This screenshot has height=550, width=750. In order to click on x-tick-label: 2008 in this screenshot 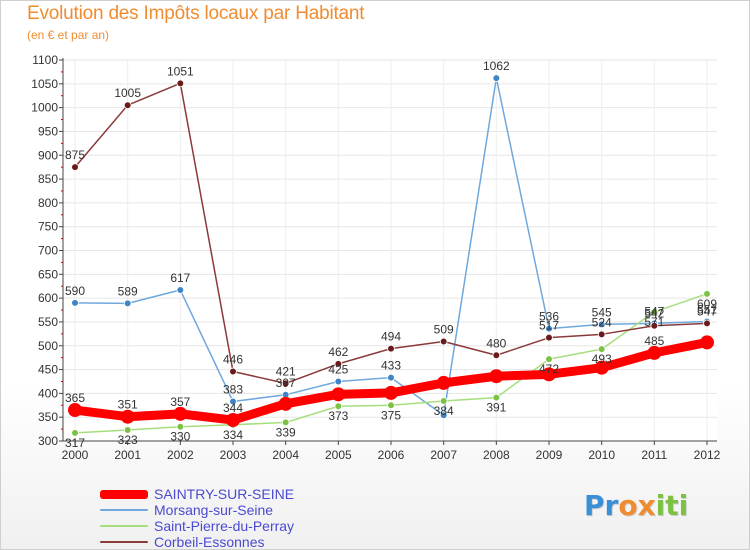, I will do `click(496, 455)`.